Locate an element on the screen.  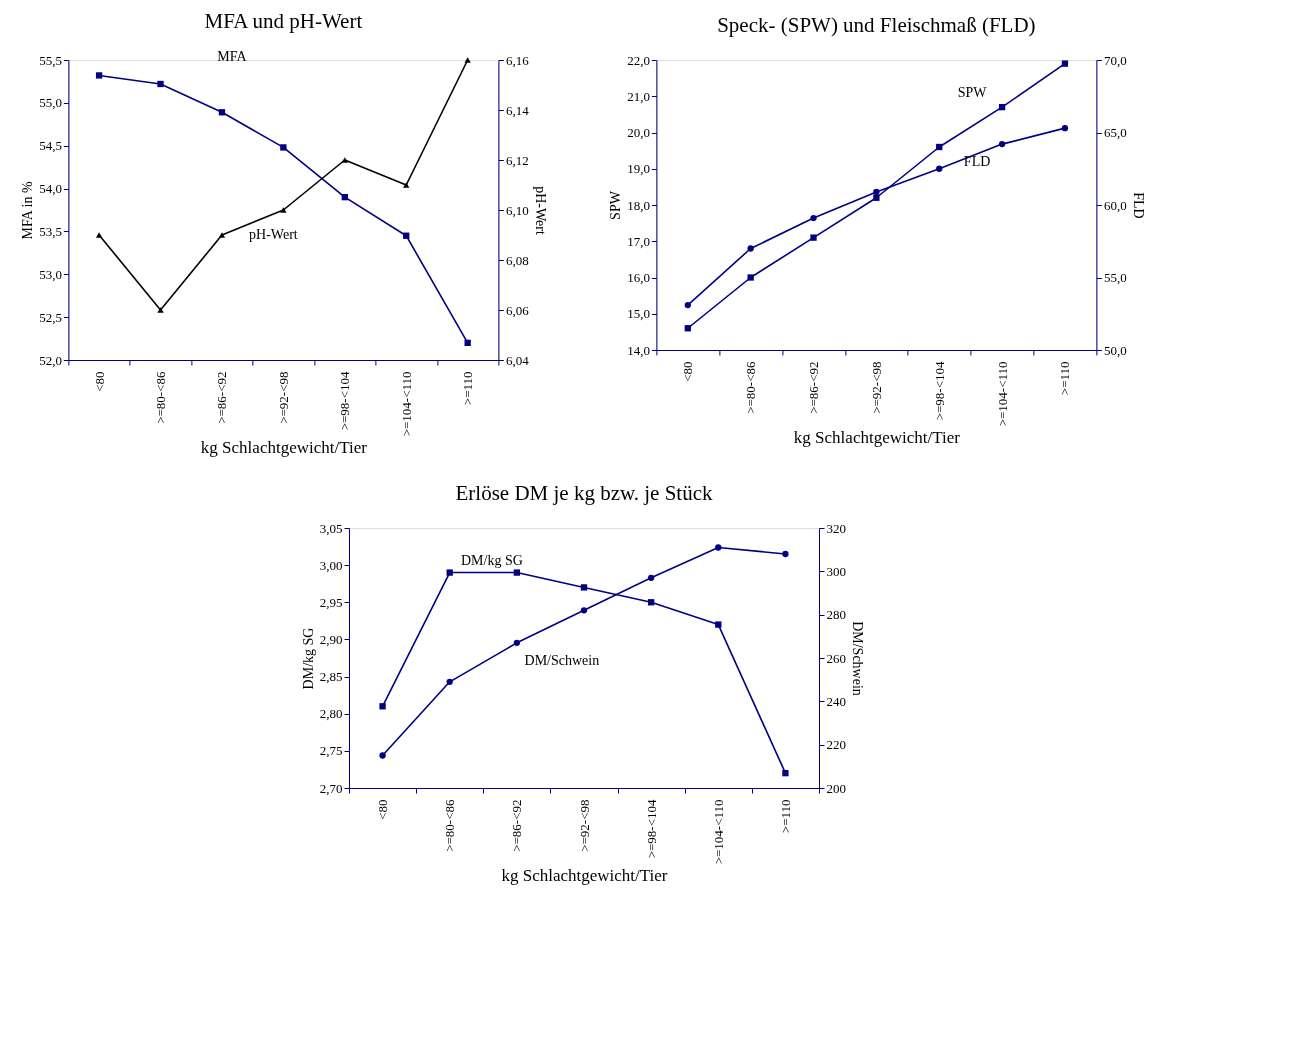
y-tick-label: 2,75 is located at coordinates (331, 751).